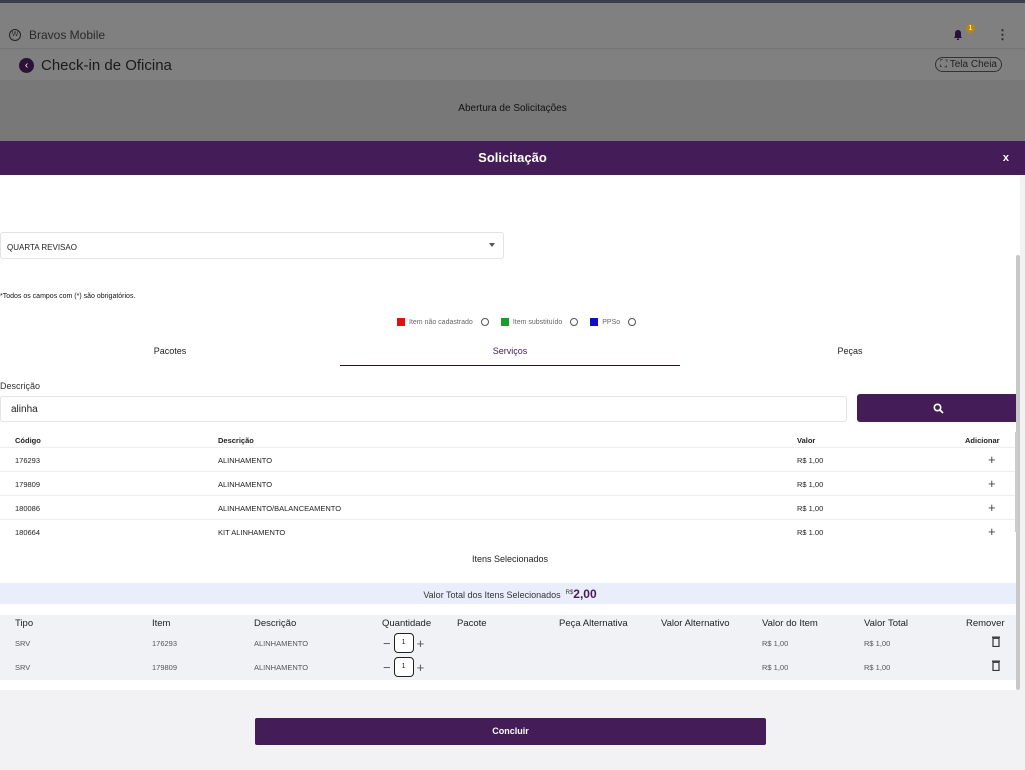 Image resolution: width=1025 pixels, height=770 pixels. I want to click on search-button, so click(938, 408).